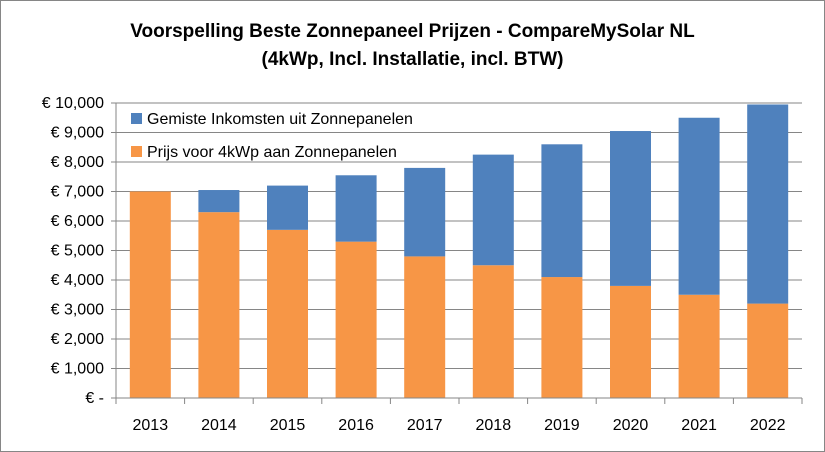  I want to click on bar-gemiste-inkomsten-2018, so click(493, 210).